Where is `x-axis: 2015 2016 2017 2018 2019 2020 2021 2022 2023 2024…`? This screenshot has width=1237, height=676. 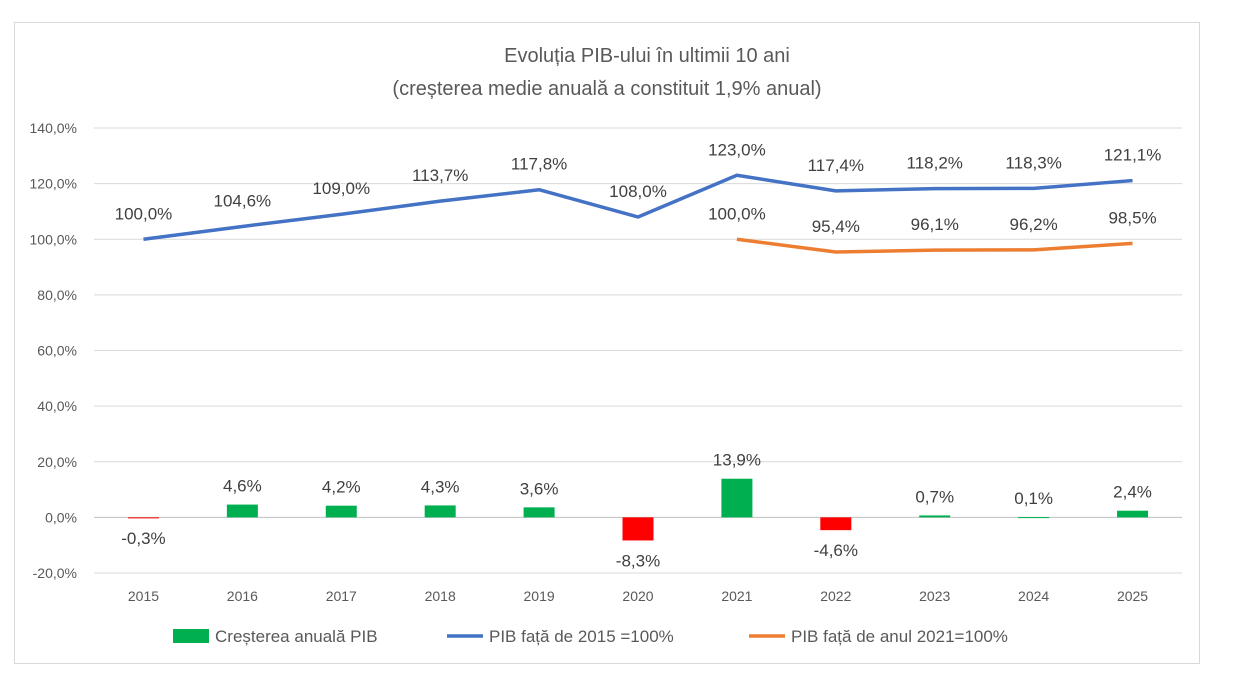 x-axis: 2015 2016 2017 2018 2019 2020 2021 2022 2023 2024… is located at coordinates (638, 596).